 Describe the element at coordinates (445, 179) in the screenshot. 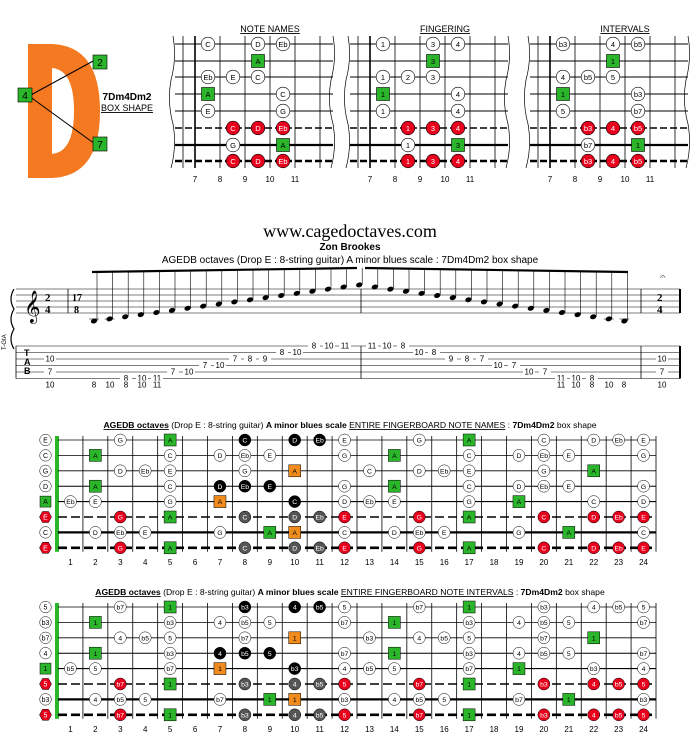

I see `box-fret-number: 10` at that location.